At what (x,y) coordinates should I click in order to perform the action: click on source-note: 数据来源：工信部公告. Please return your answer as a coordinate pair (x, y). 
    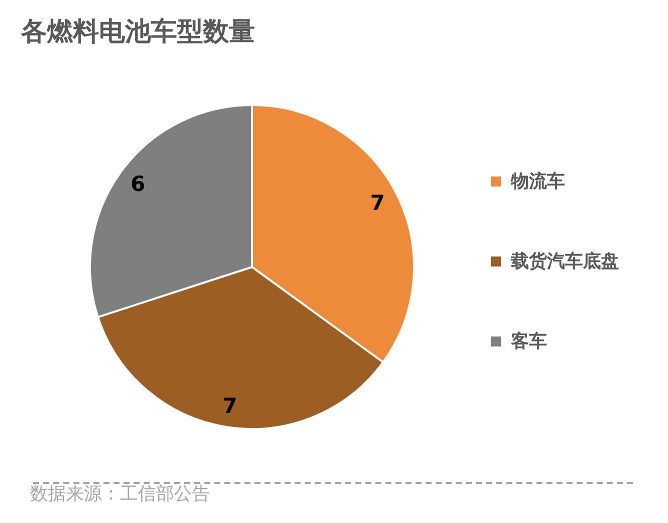
    Looking at the image, I should click on (120, 494).